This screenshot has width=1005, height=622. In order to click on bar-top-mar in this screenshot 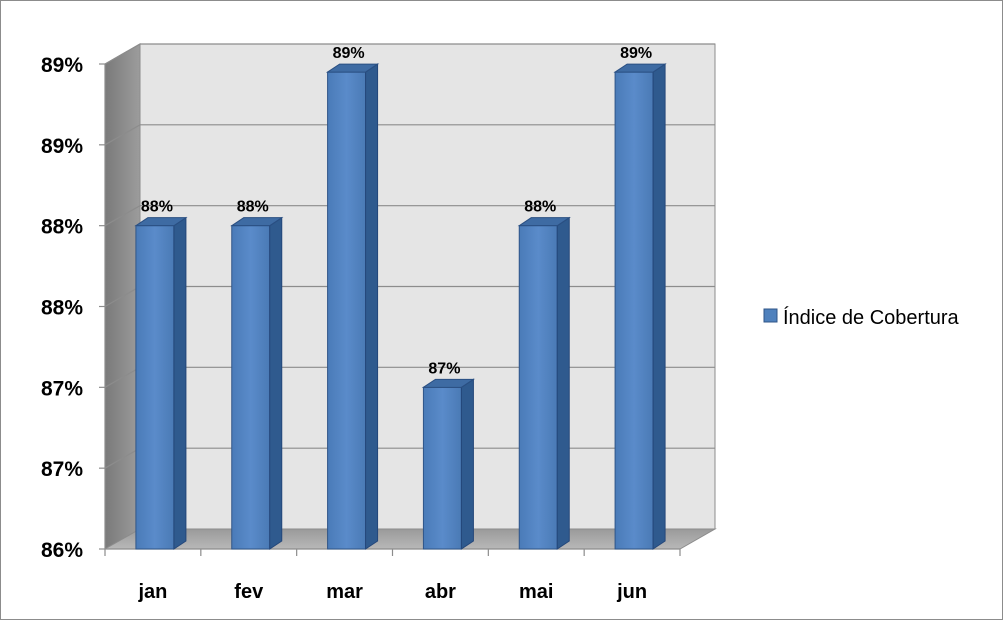, I will do `click(352, 68)`.